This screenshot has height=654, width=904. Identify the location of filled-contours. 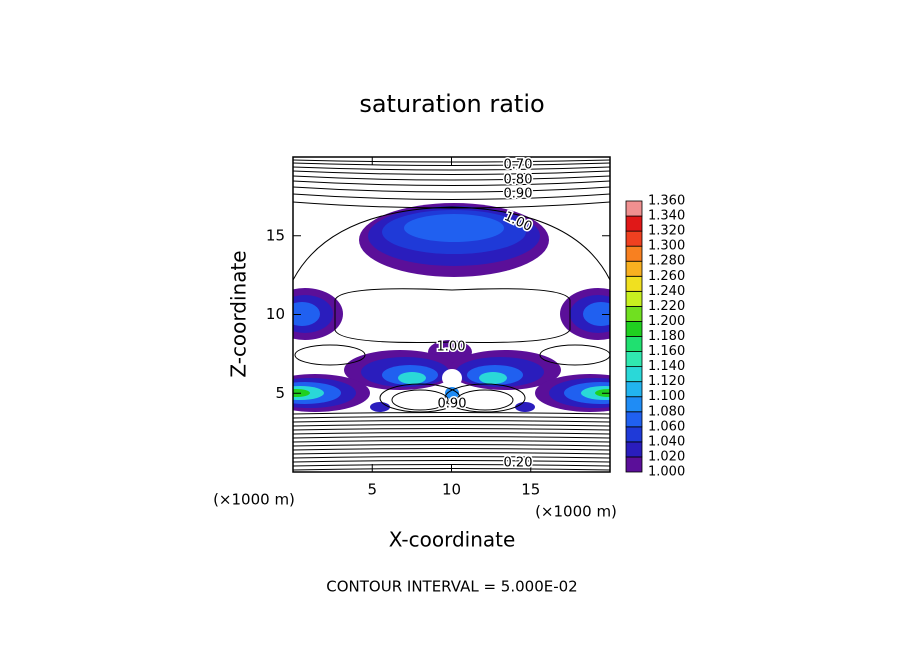
(451, 307).